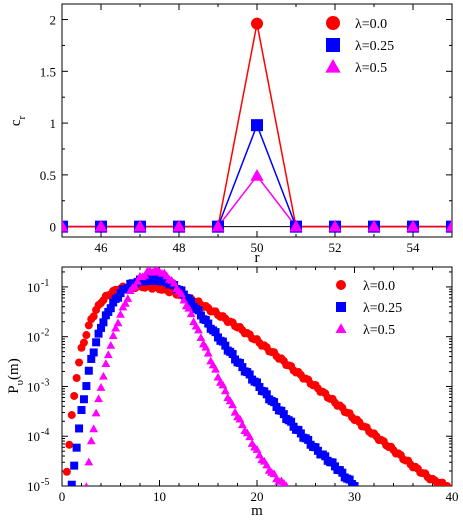 Image resolution: width=463 pixels, height=520 pixels. I want to click on top-legend: λ=0.0 λ=0.25 λ=0.5, so click(359, 46).